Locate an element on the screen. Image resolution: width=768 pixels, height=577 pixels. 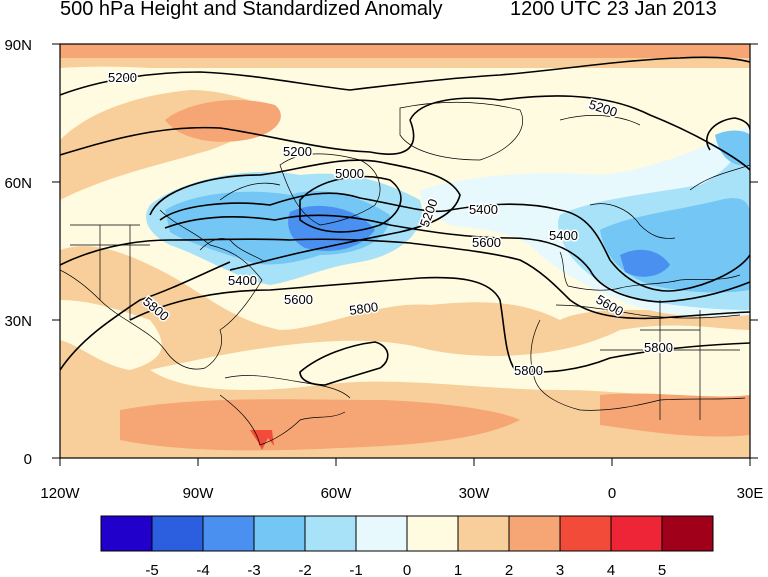
contour-label: 5000 is located at coordinates (349, 173).